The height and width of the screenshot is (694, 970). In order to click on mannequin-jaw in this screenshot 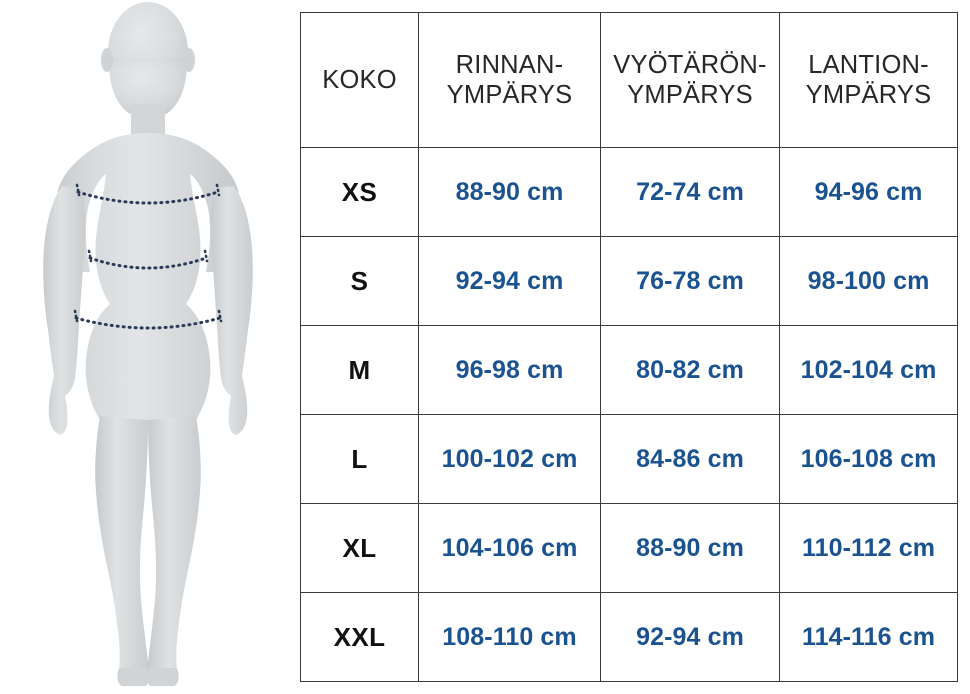, I will do `click(148, 88)`.